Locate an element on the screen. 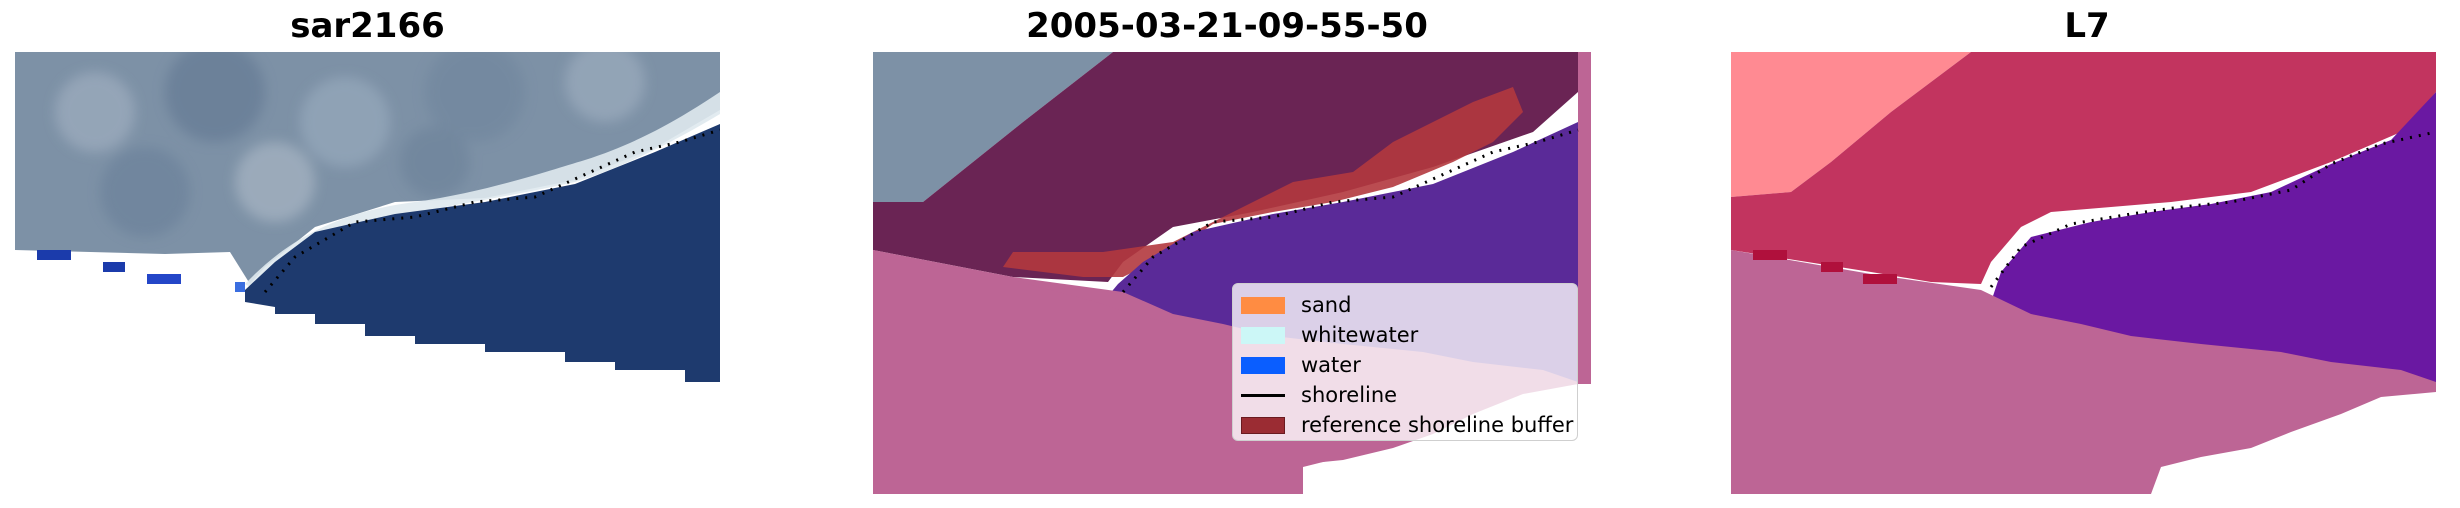  legend-item-sand: sand is located at coordinates (1404, 305).